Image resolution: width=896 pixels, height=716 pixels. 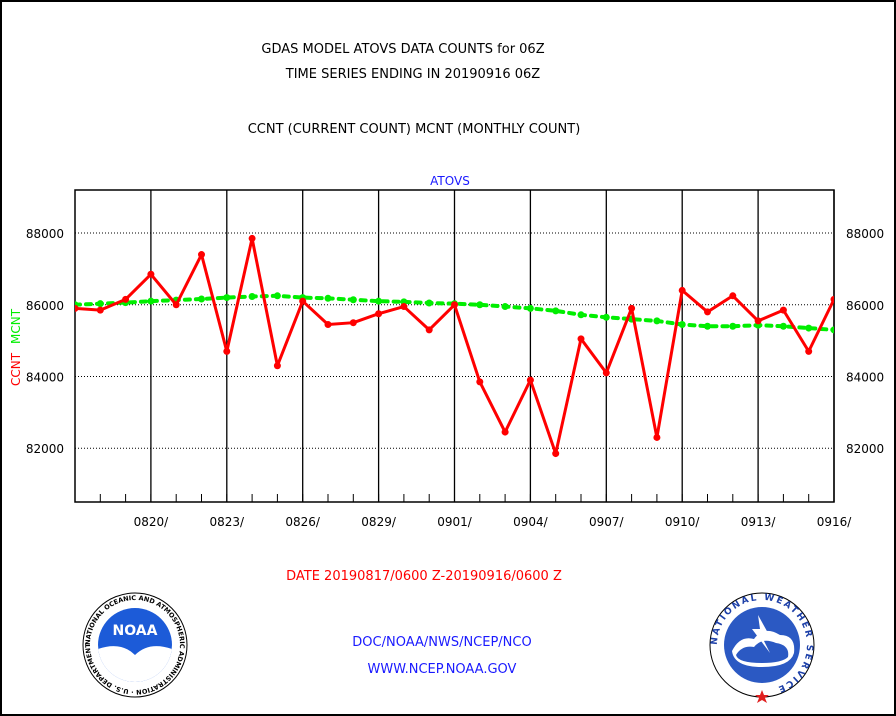 I want to click on x-tick-label: 0916/, so click(x=835, y=522).